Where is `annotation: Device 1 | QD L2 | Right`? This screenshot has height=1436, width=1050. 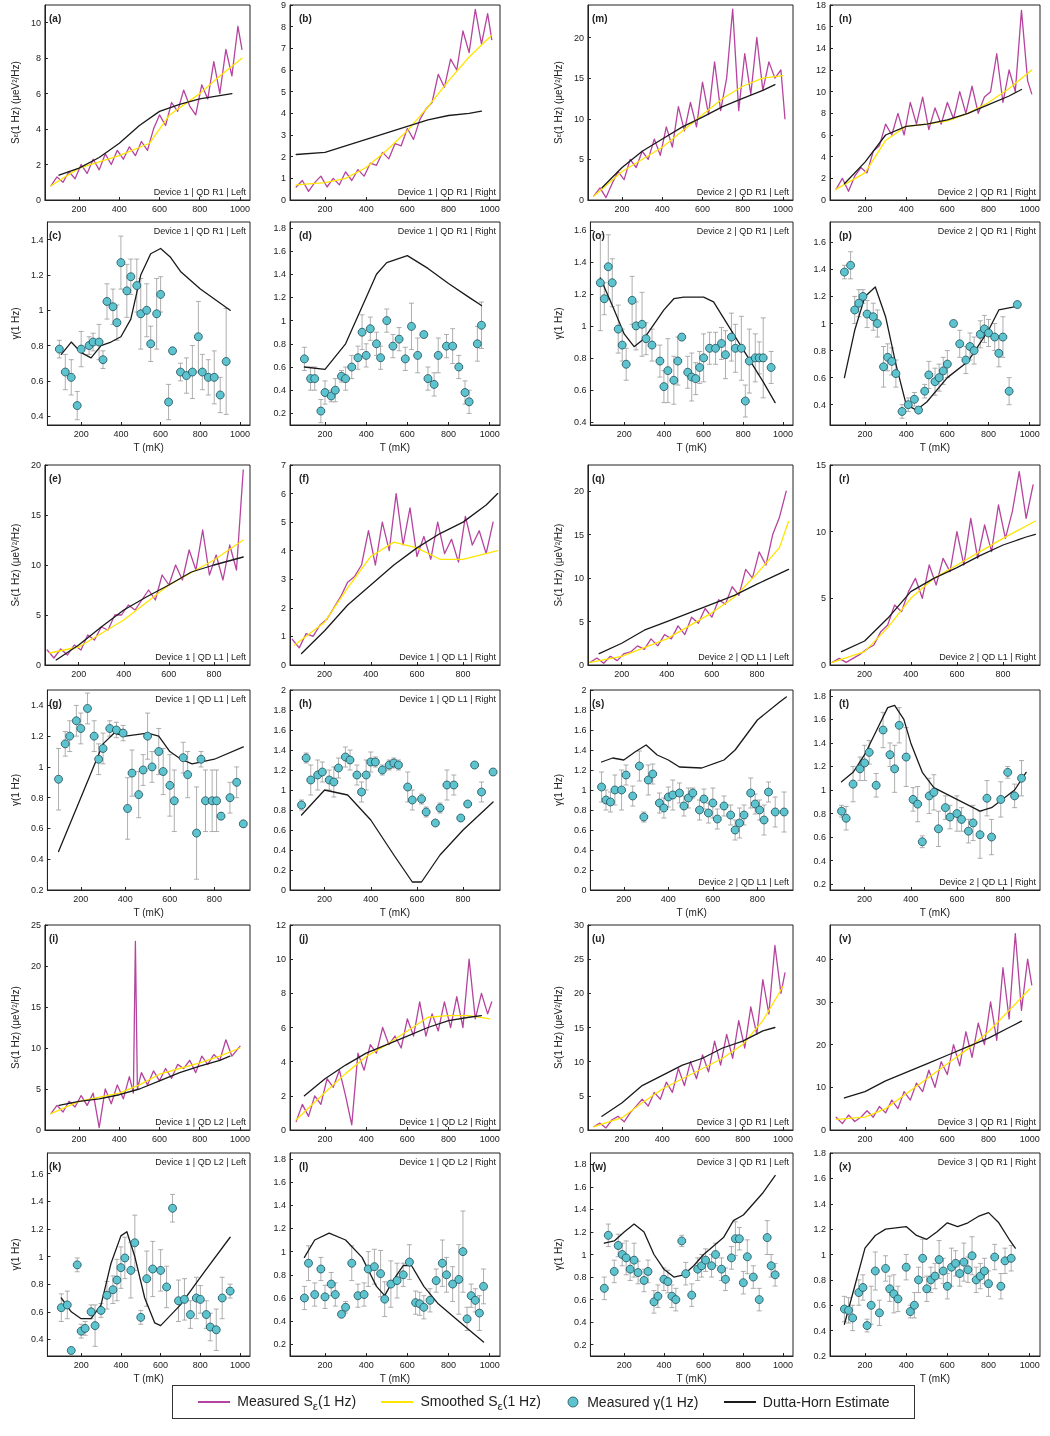 annotation: Device 1 | QD L2 | Right is located at coordinates (448, 1161).